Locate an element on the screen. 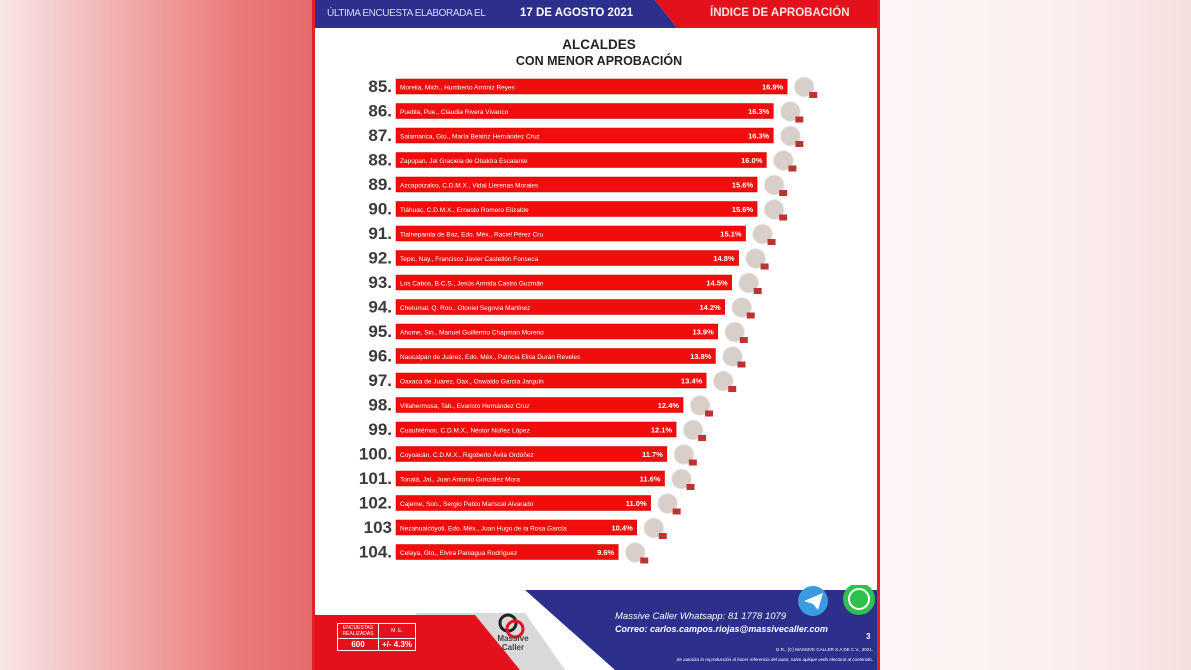  rank-label: 99. is located at coordinates (380, 429).